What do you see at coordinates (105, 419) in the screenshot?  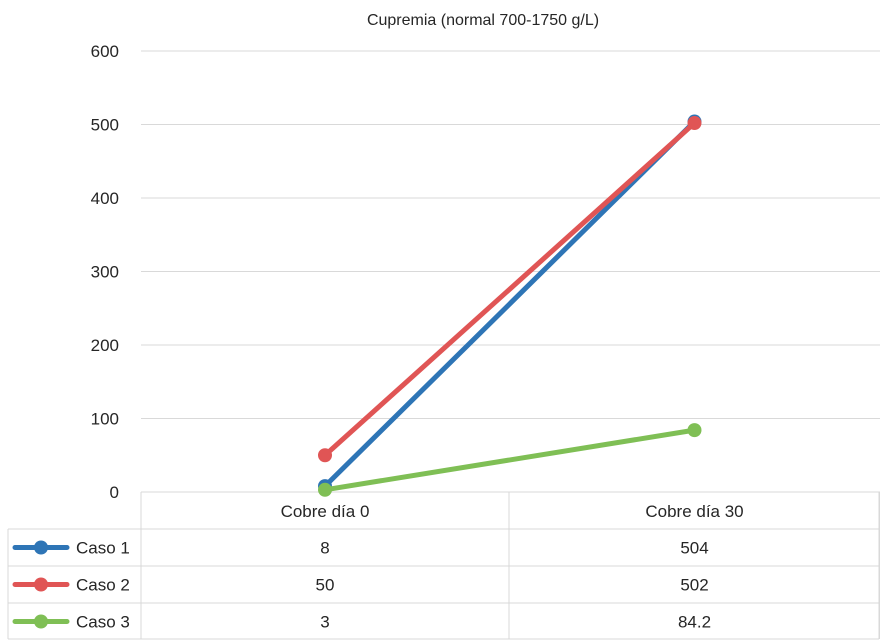 I see `y-tick-label: 100` at bounding box center [105, 419].